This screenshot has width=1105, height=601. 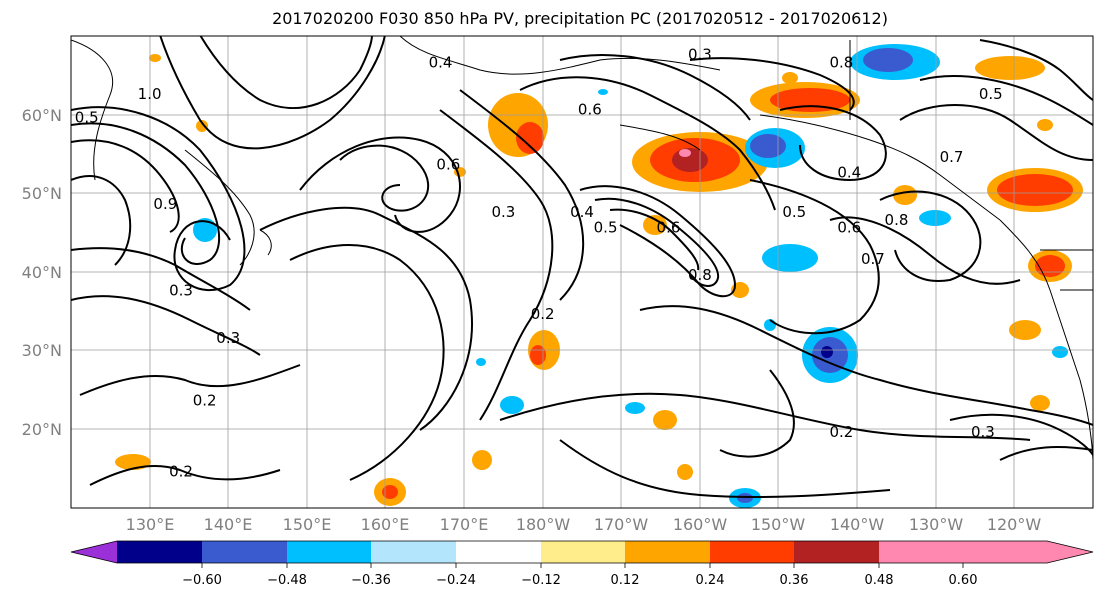 I want to click on colorbar-tick-label: −0.60, so click(x=202, y=580).